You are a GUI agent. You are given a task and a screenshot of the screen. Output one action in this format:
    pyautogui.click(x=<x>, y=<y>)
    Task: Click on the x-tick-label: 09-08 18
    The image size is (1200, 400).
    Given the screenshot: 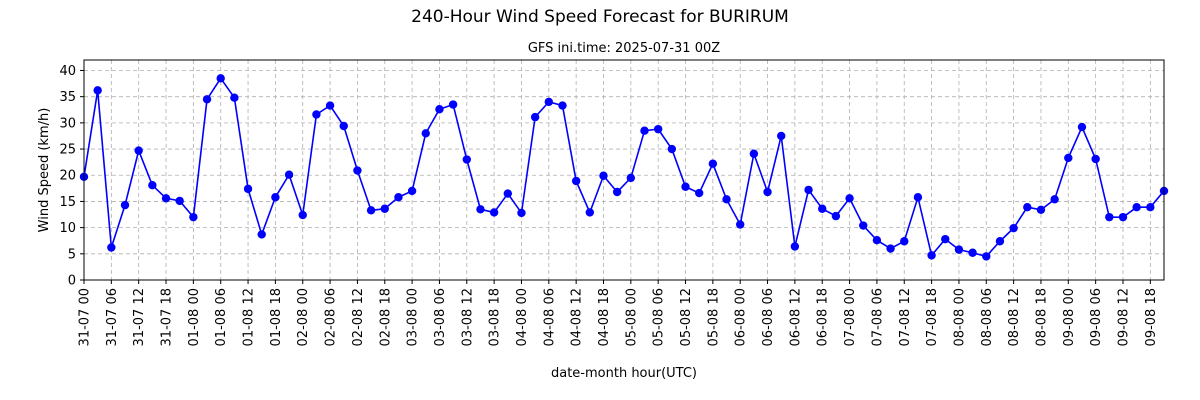 What is the action you would take?
    pyautogui.click(x=1151, y=317)
    